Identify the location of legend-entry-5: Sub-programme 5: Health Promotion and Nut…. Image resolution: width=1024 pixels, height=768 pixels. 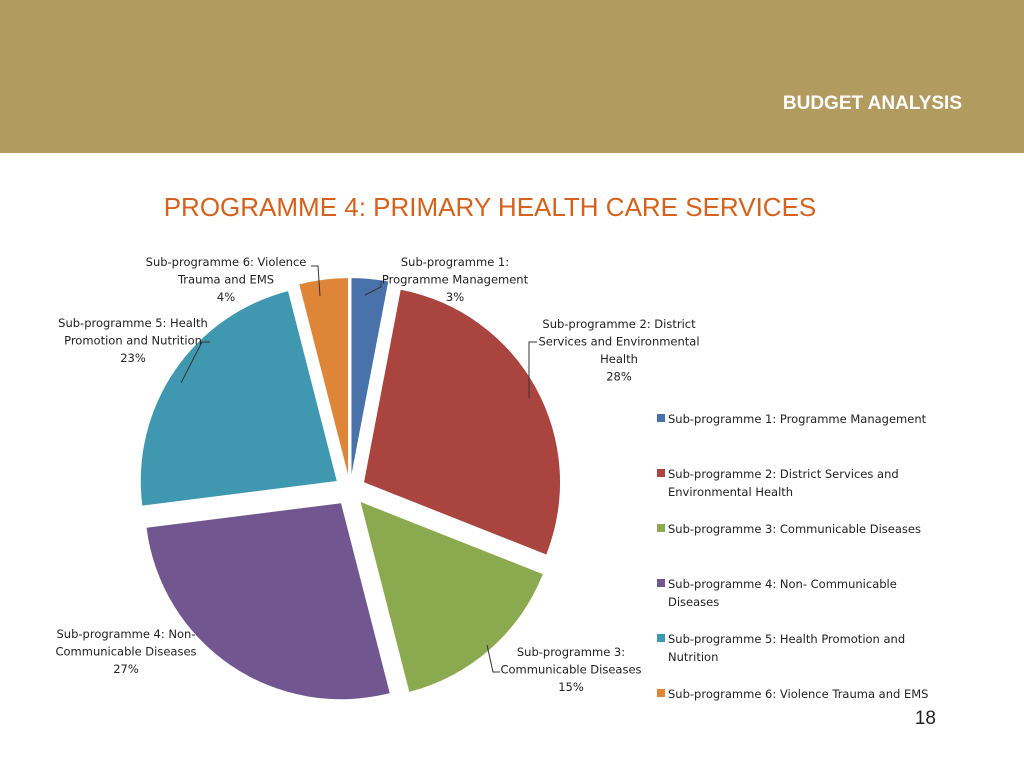
(786, 648).